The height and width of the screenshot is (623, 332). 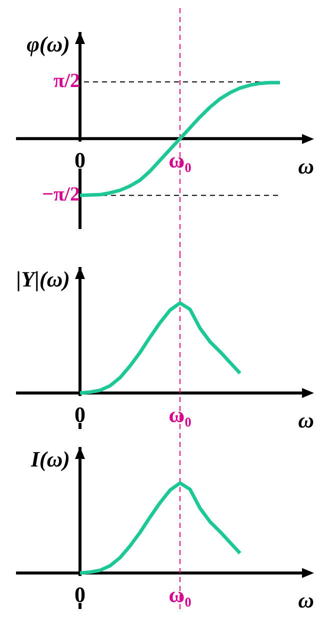 What do you see at coordinates (50, 459) in the screenshot?
I see `y-axis-title: I(ω)` at bounding box center [50, 459].